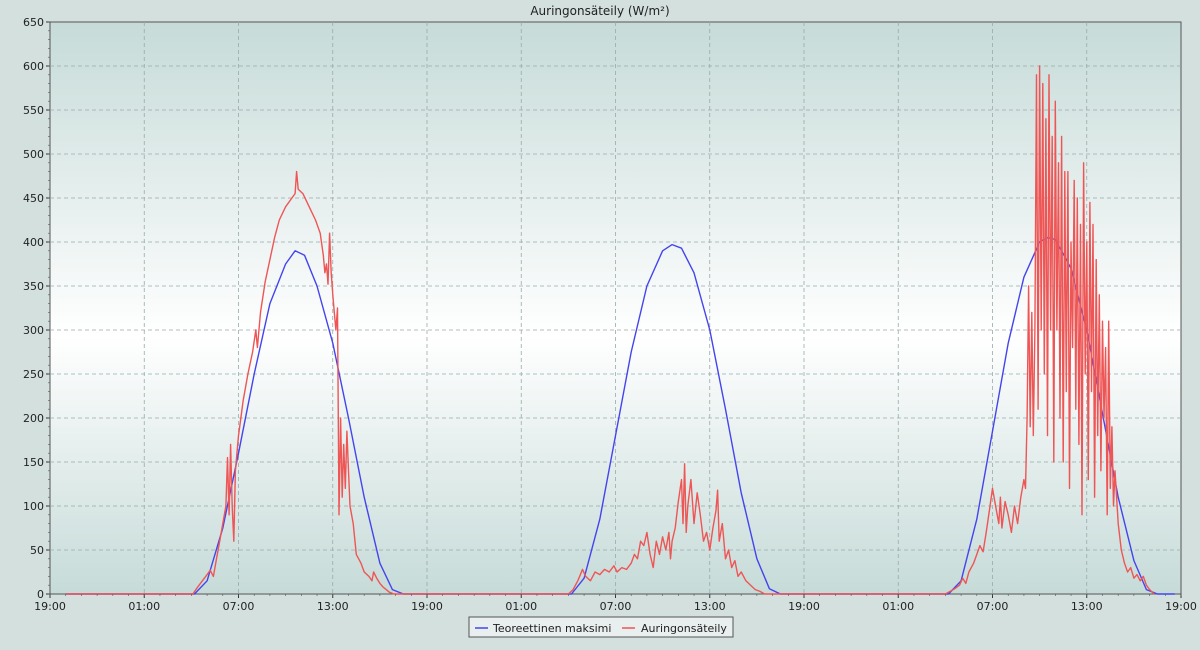 The height and width of the screenshot is (650, 1200). Describe the element at coordinates (33, 66) in the screenshot. I see `y-tick-label: 600` at that location.